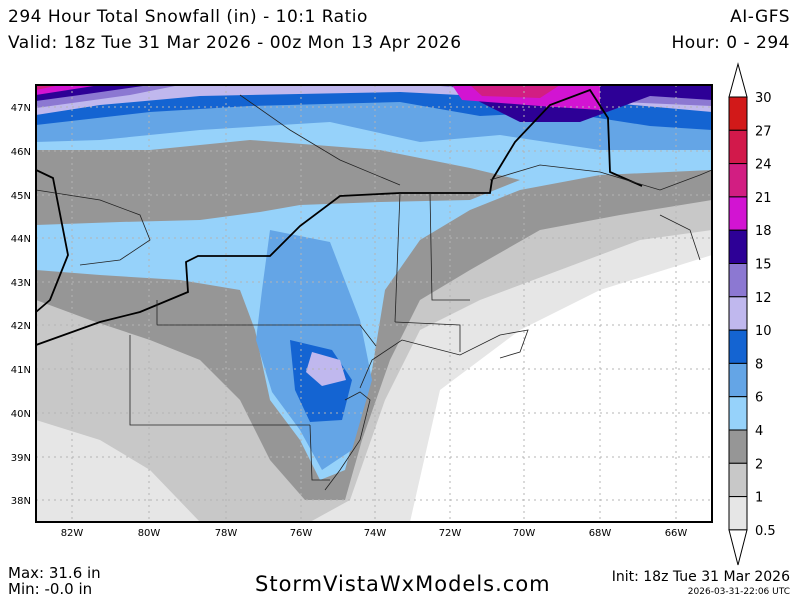 The width and height of the screenshot is (800, 600). I want to click on colorbar-label: 15, so click(763, 265).